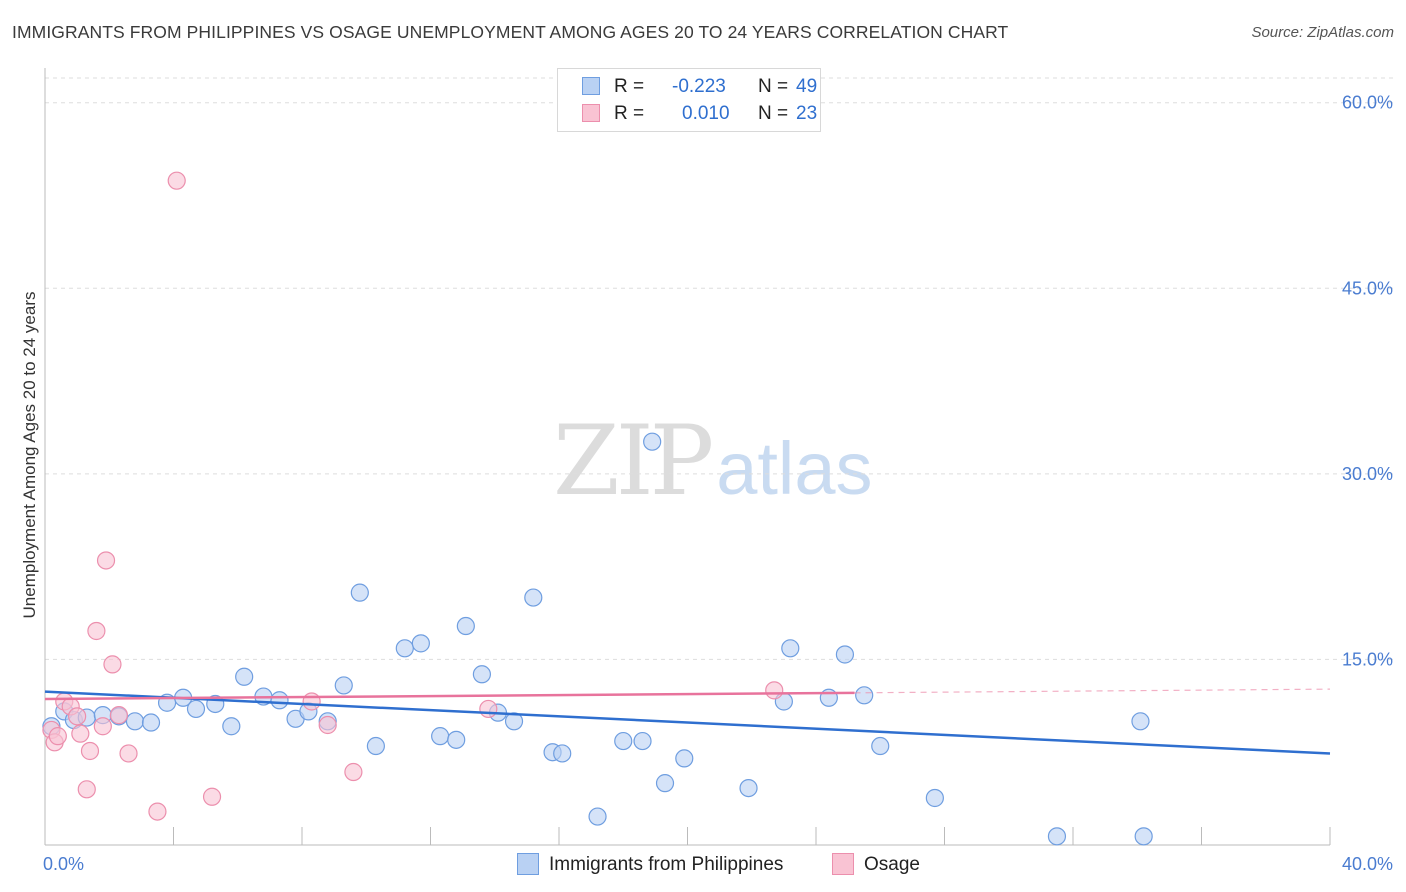 Image resolution: width=1406 pixels, height=892 pixels. What do you see at coordinates (1367, 288) in the screenshot?
I see `y-tick-label: 45.0%` at bounding box center [1367, 288].